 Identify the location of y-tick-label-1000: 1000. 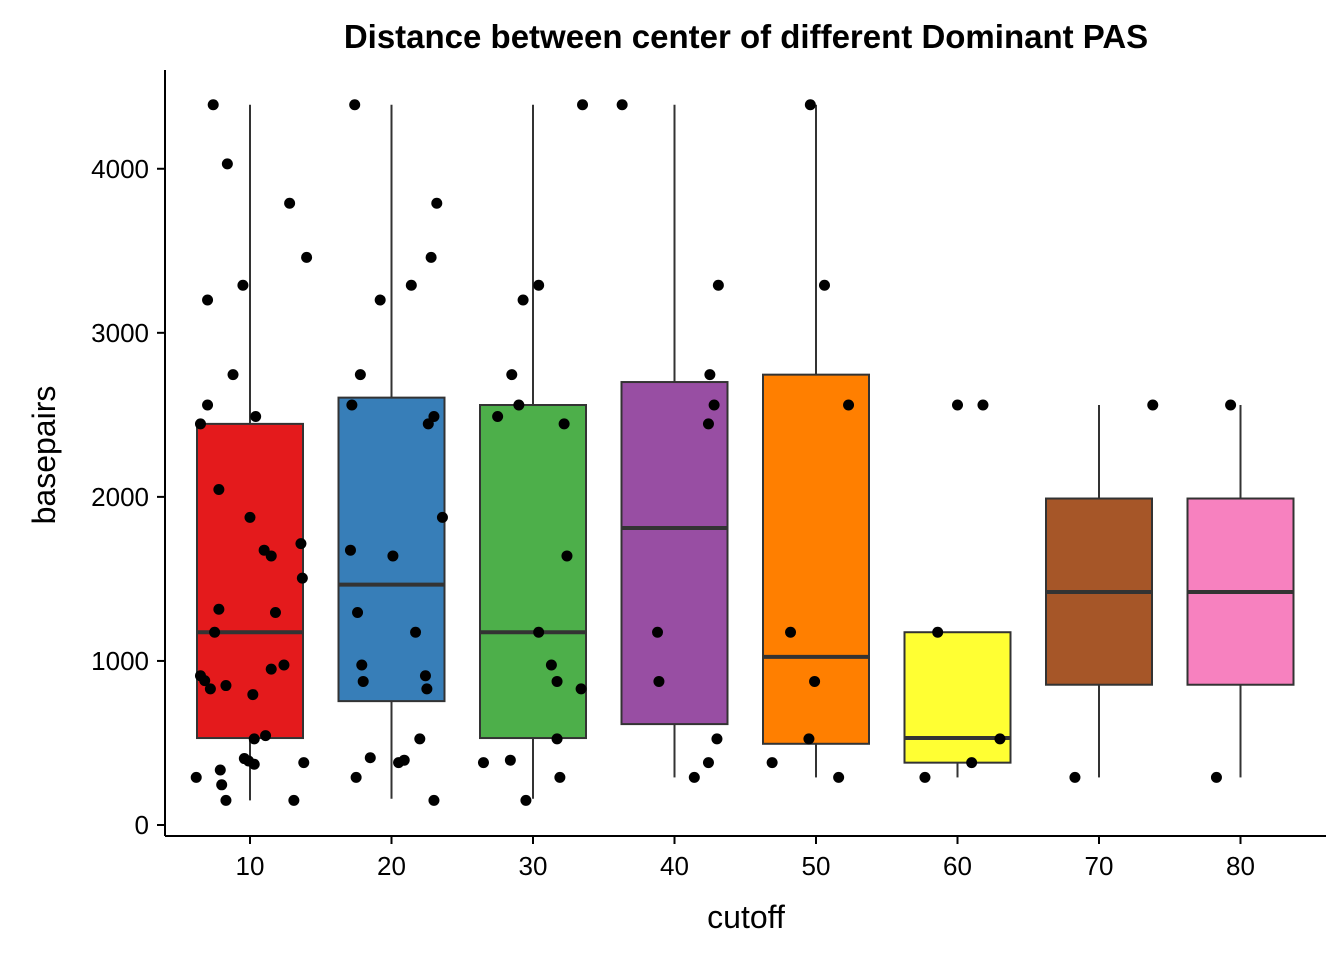
(120, 661).